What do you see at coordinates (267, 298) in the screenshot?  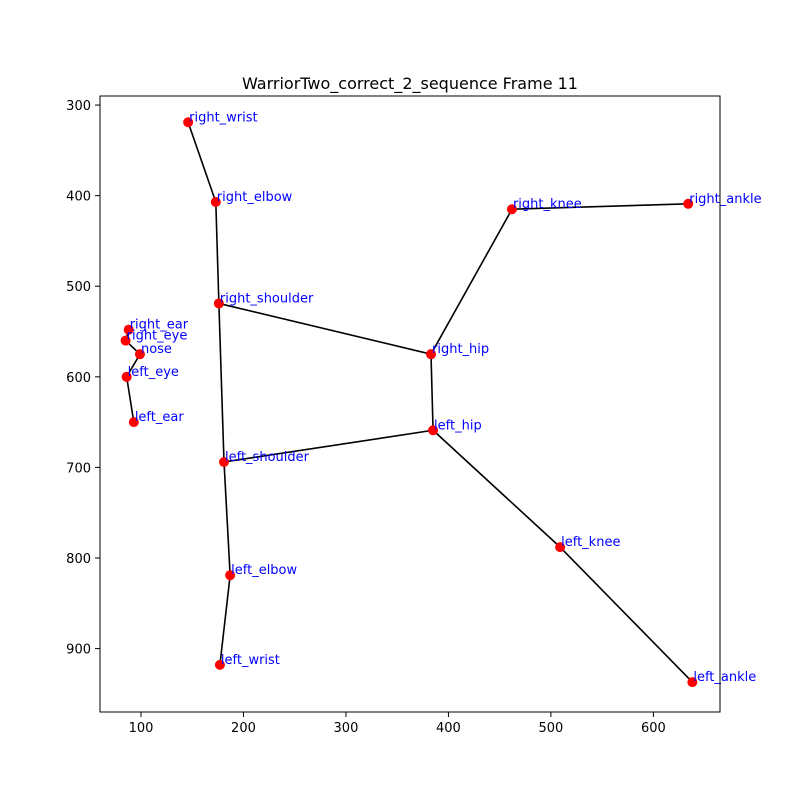 I see `label-right_shoulder: right_shoulder` at bounding box center [267, 298].